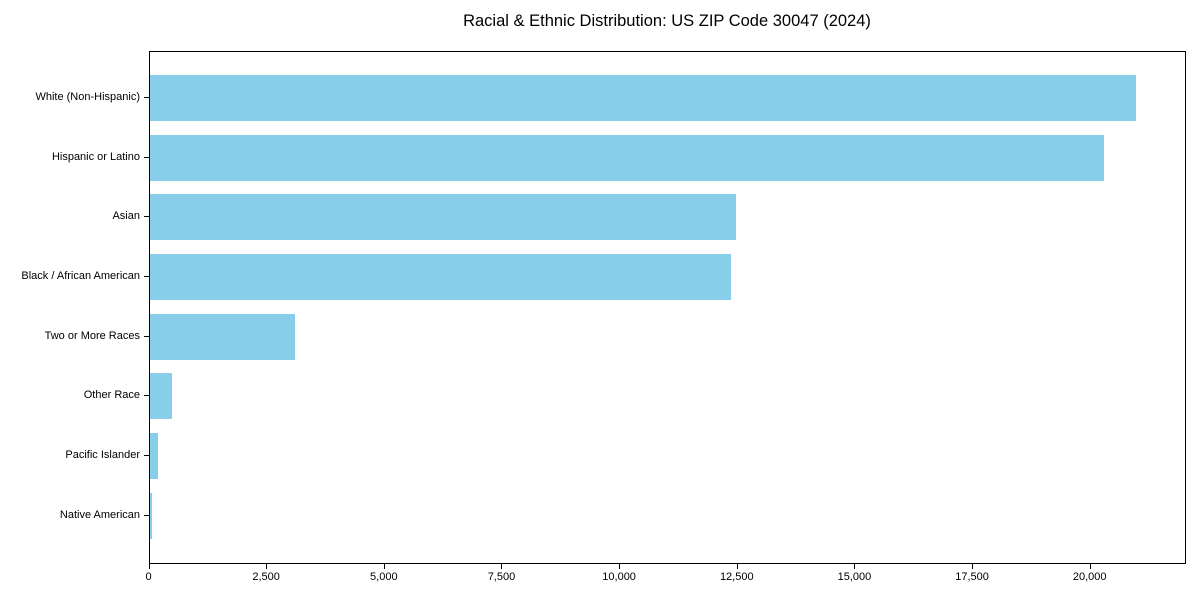 This screenshot has width=1200, height=600. Describe the element at coordinates (854, 577) in the screenshot. I see `x-tick-label-15000: 15,000` at that location.